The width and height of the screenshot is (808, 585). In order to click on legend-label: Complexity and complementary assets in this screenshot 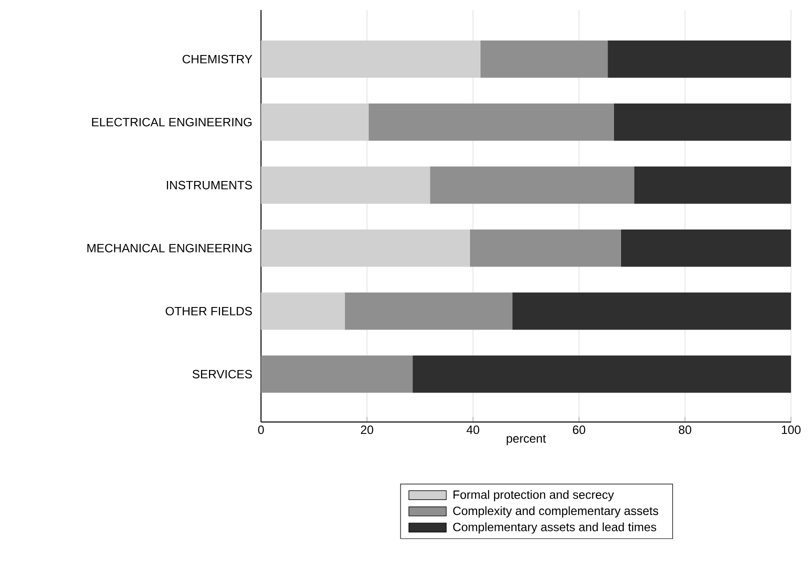, I will do `click(555, 512)`.